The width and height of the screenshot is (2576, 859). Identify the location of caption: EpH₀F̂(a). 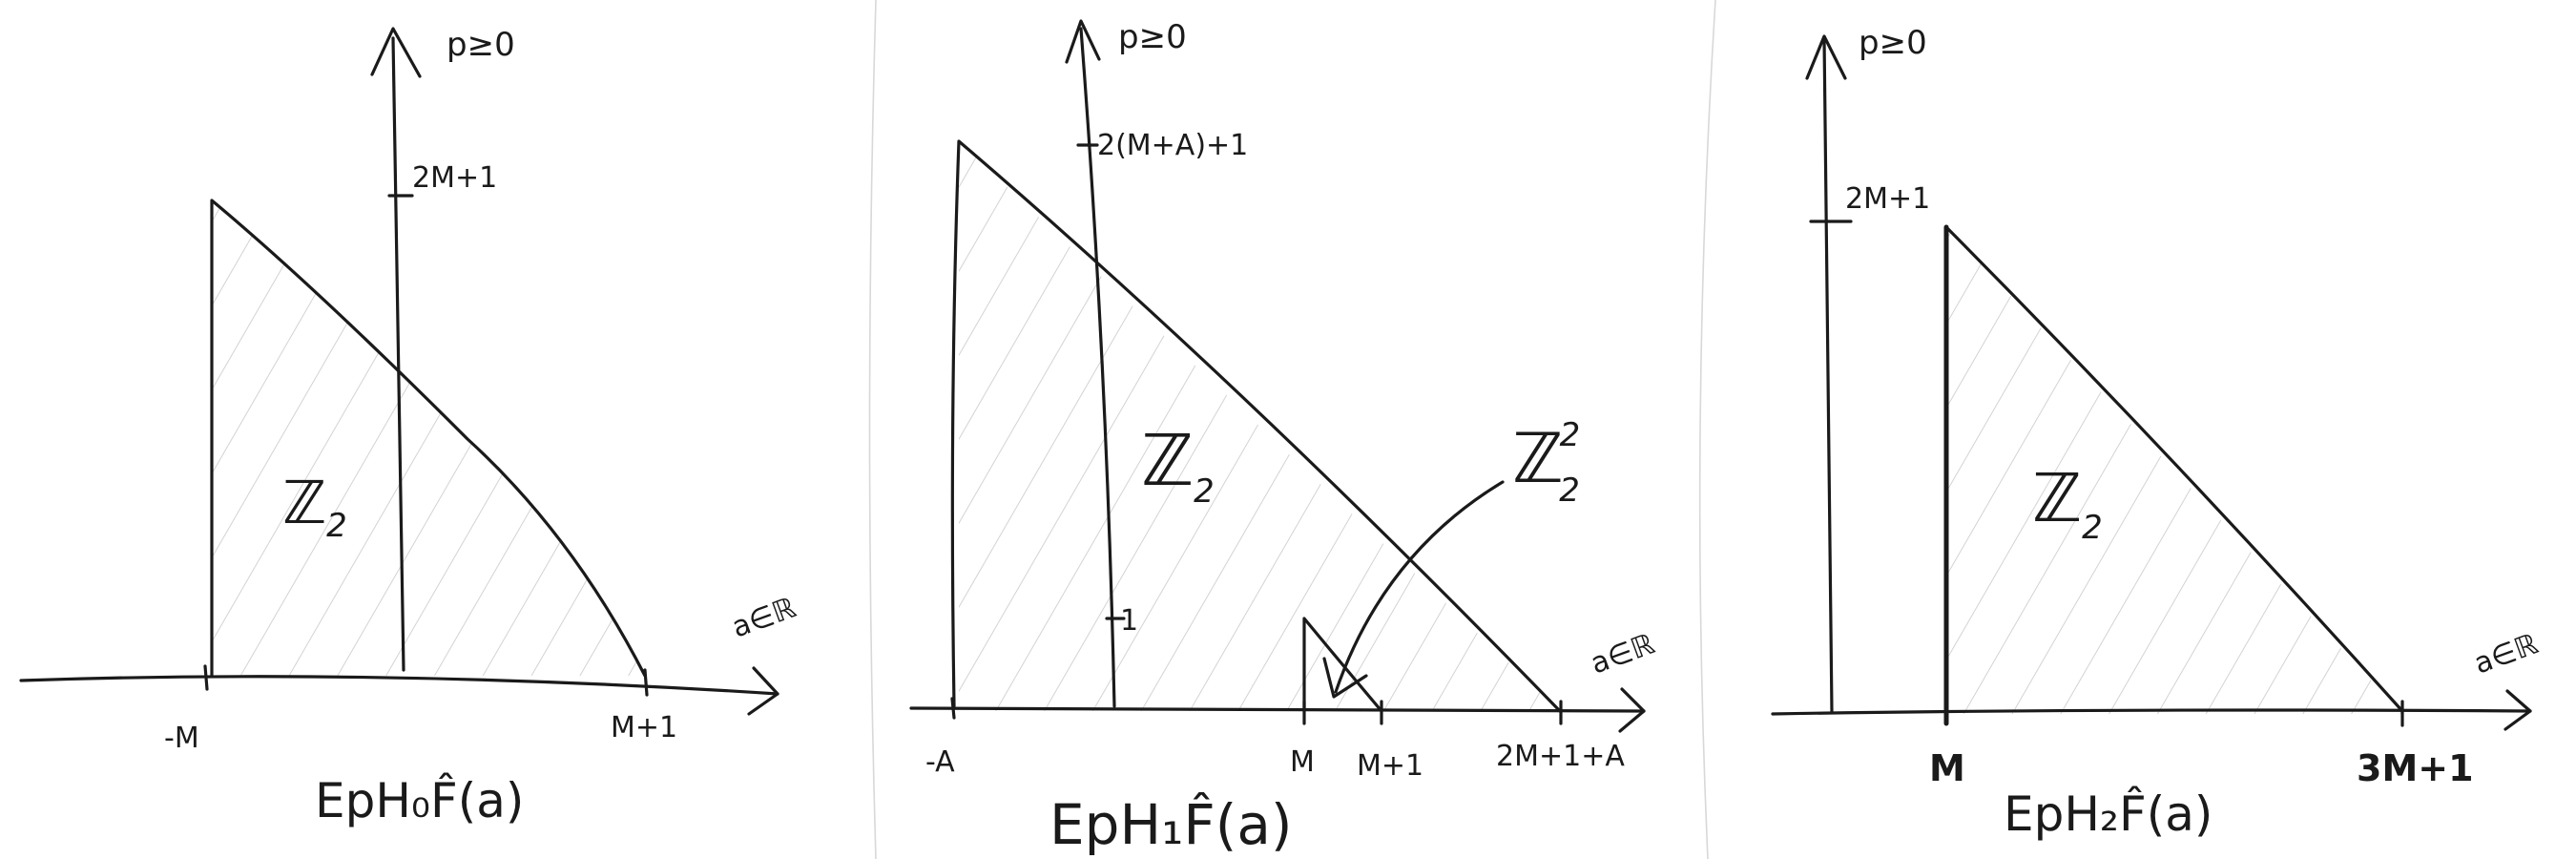
(419, 800).